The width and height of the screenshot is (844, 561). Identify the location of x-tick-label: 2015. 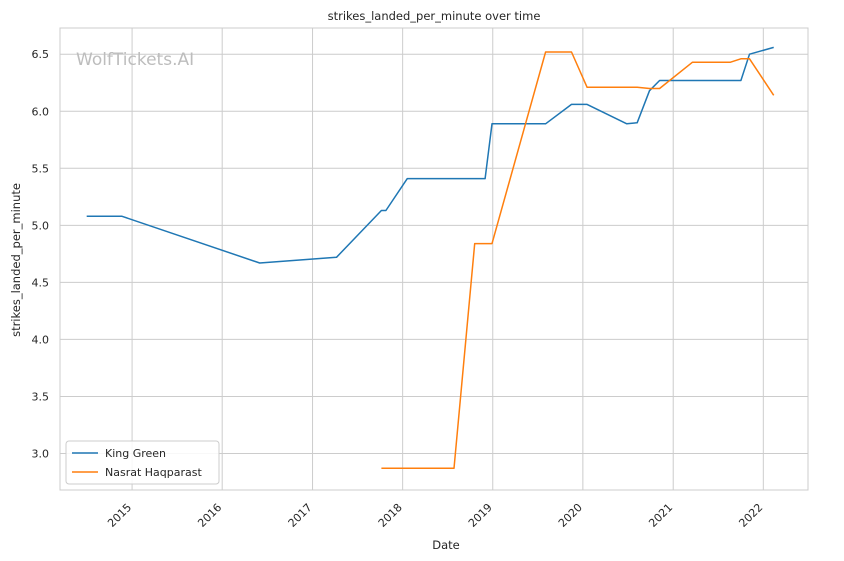
(119, 515).